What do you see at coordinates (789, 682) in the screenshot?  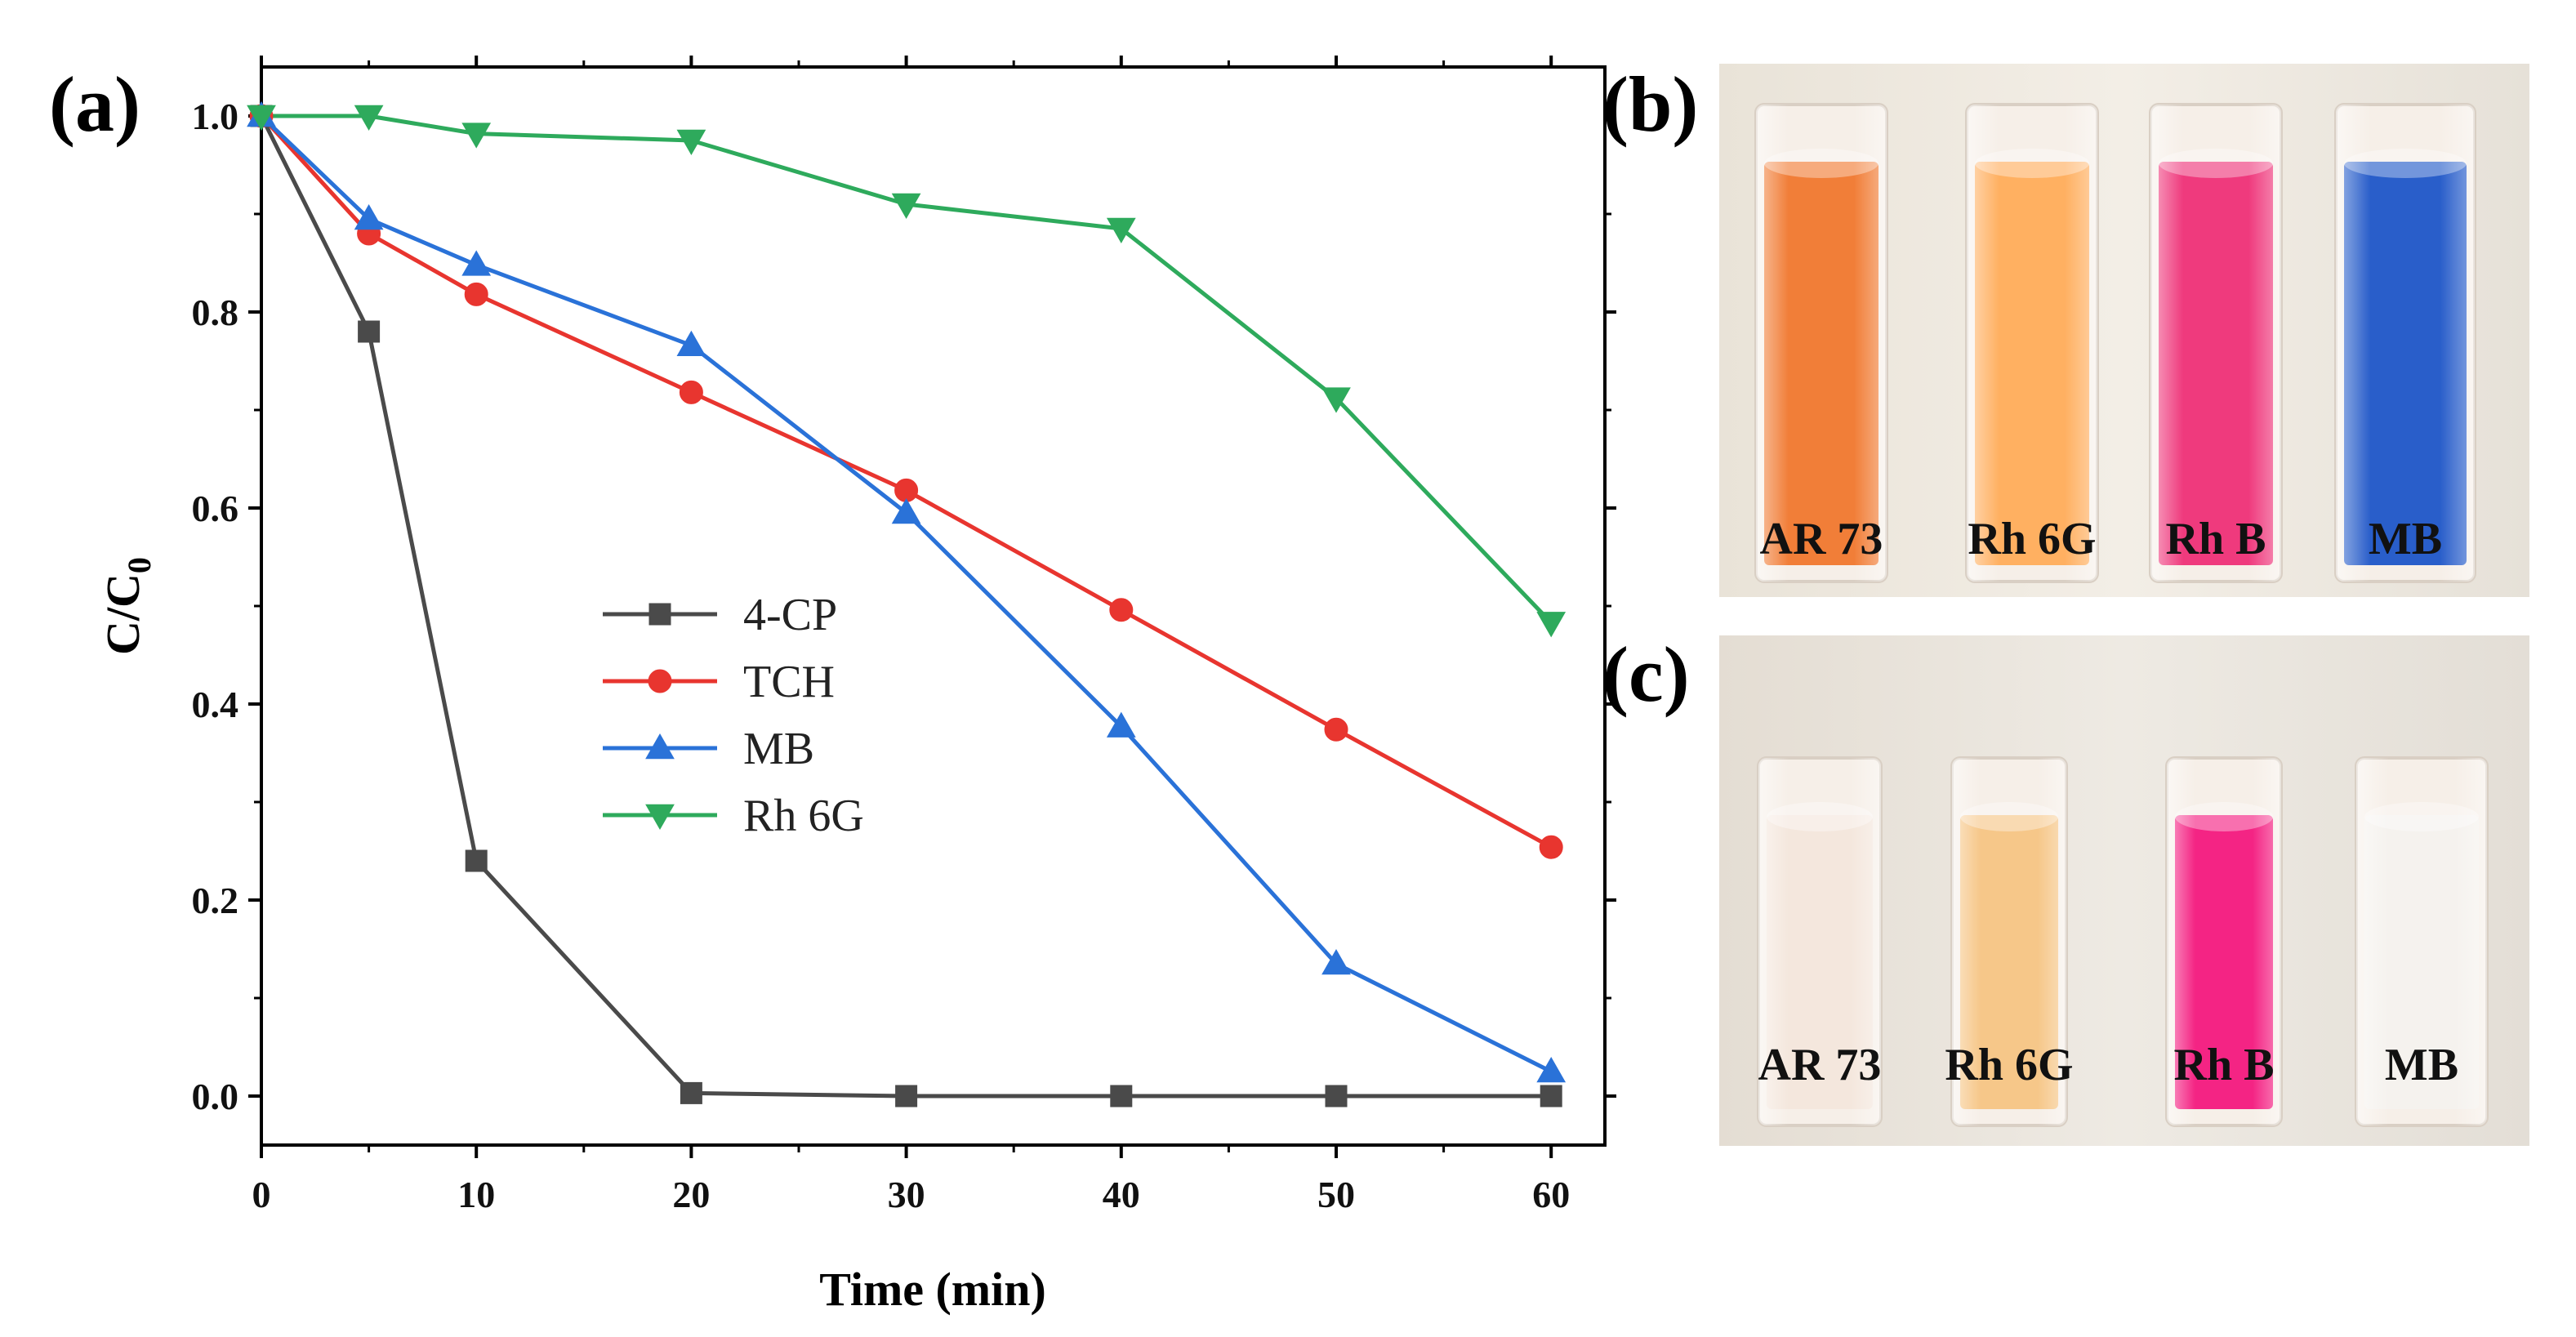 I see `legend-label: TCH` at bounding box center [789, 682].